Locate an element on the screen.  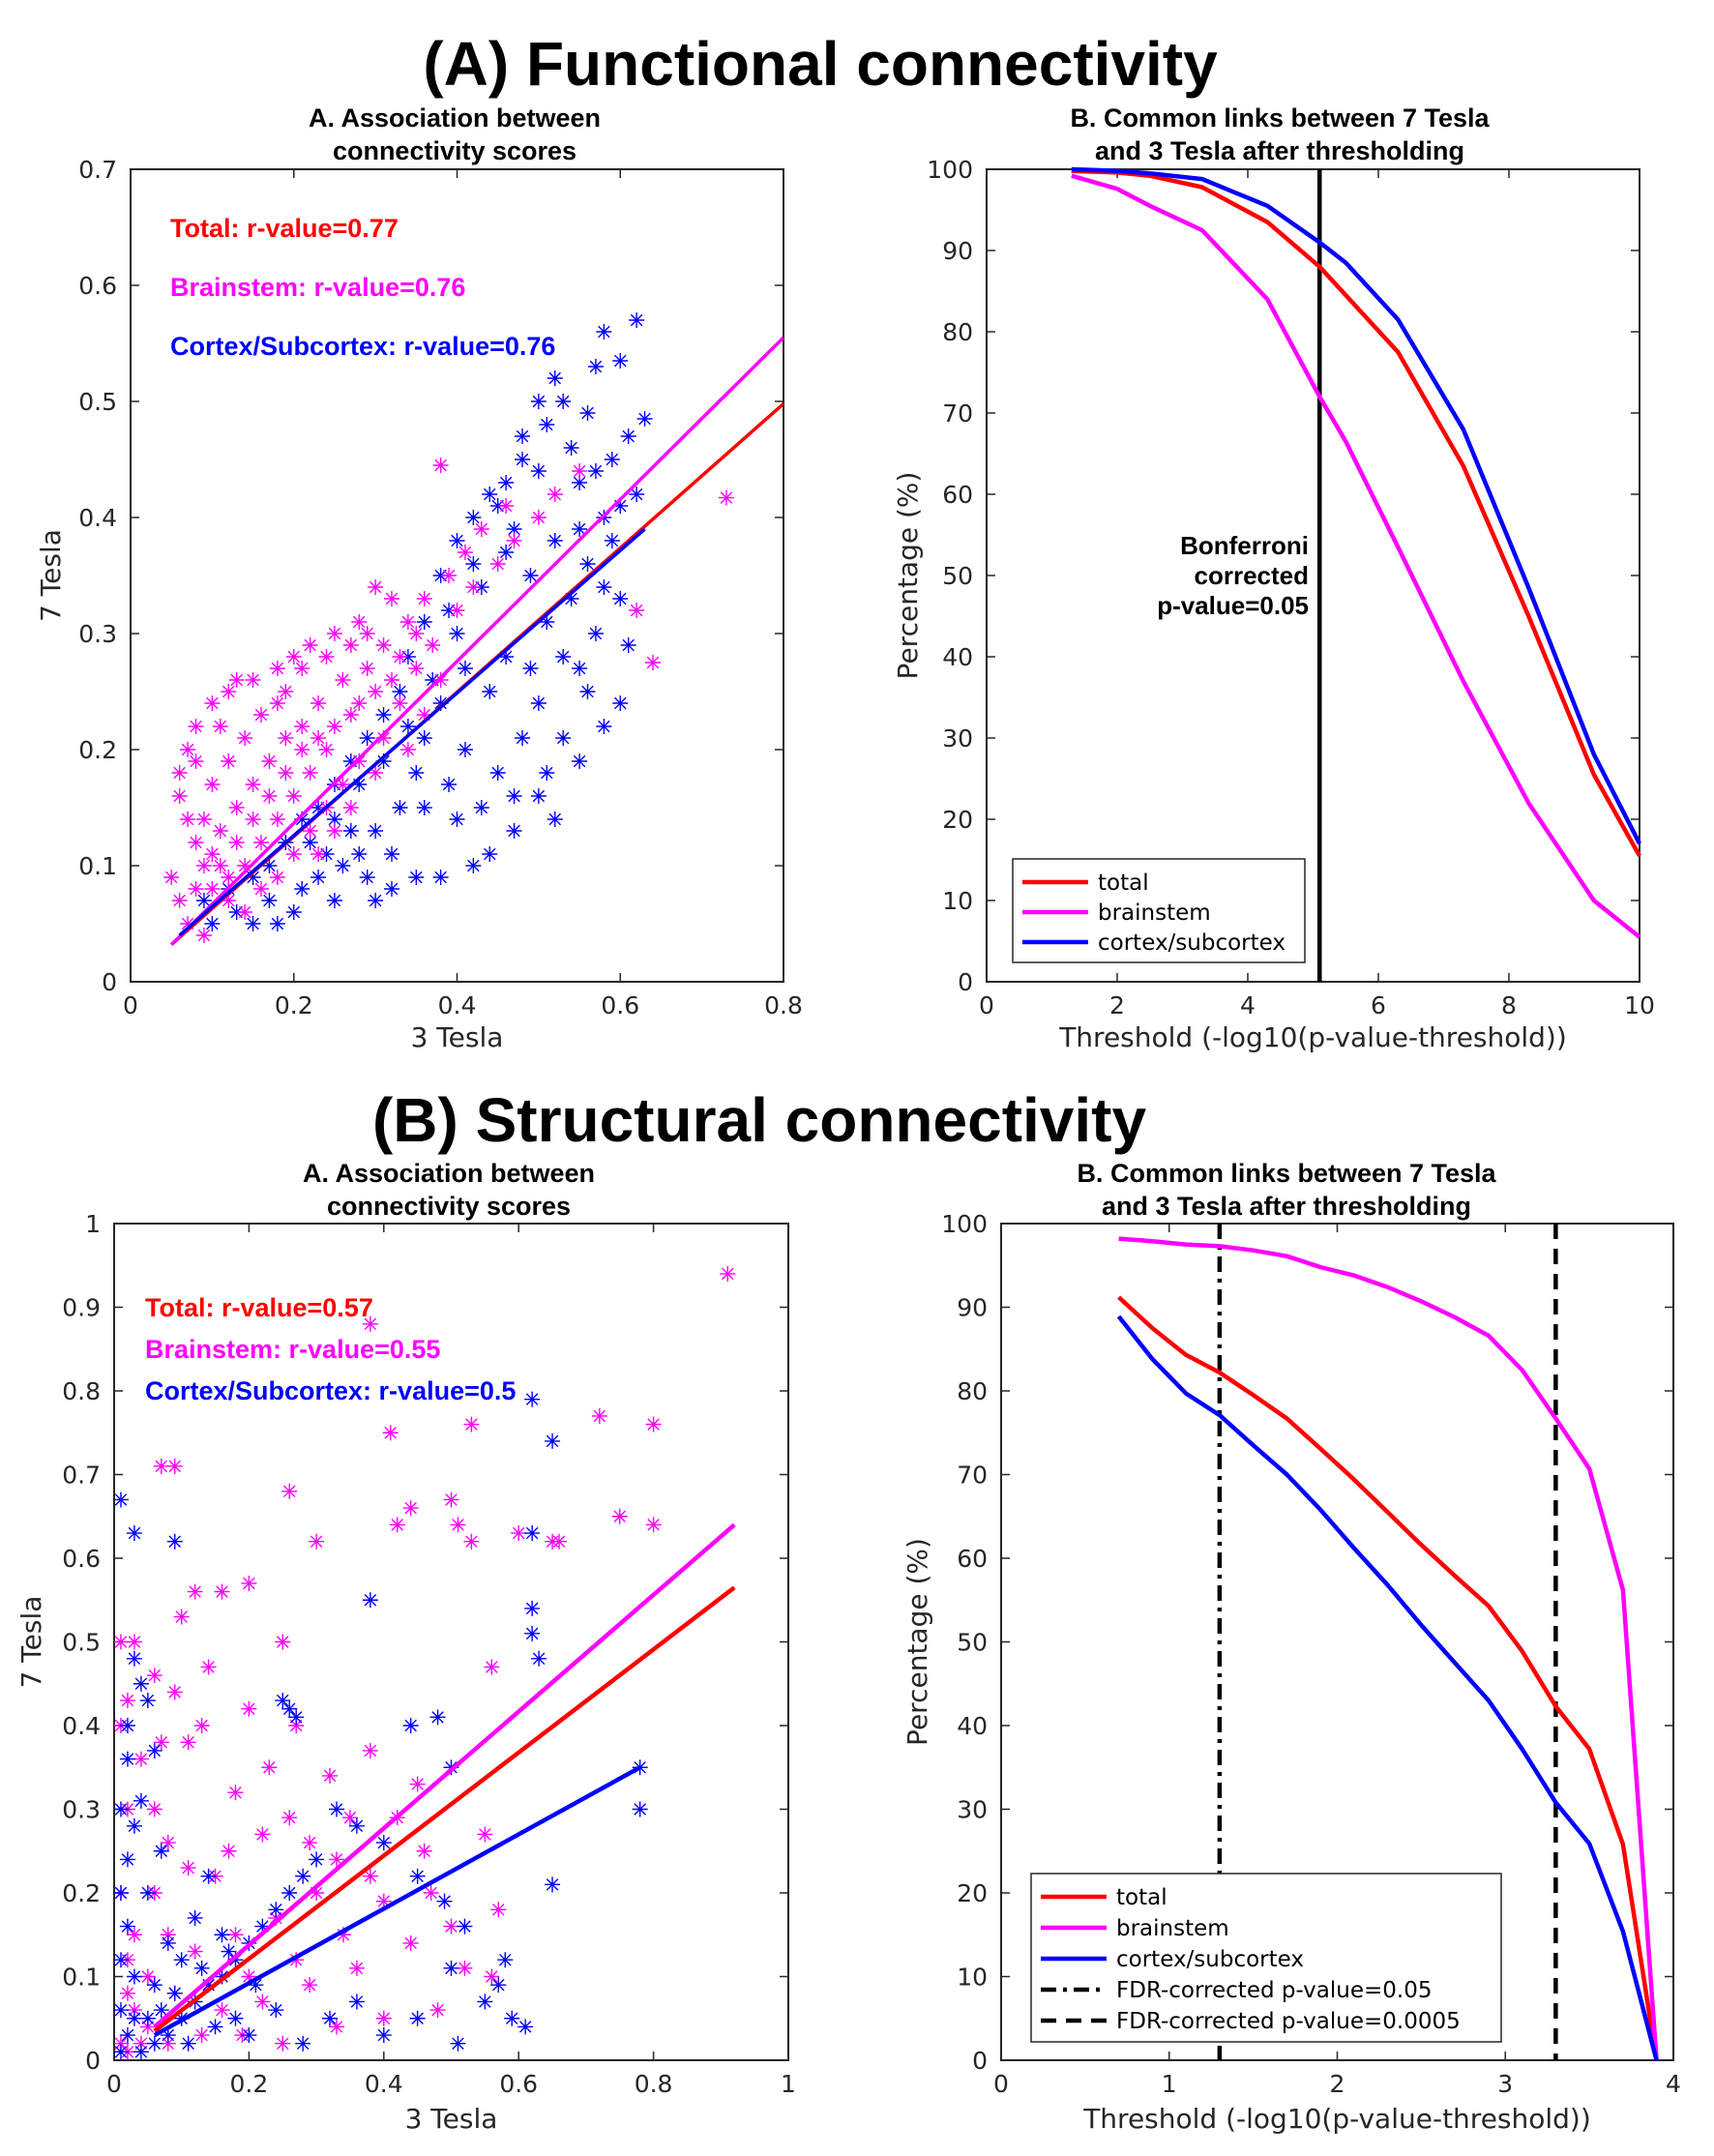
y-tick-label: 0.3 is located at coordinates (98, 634).